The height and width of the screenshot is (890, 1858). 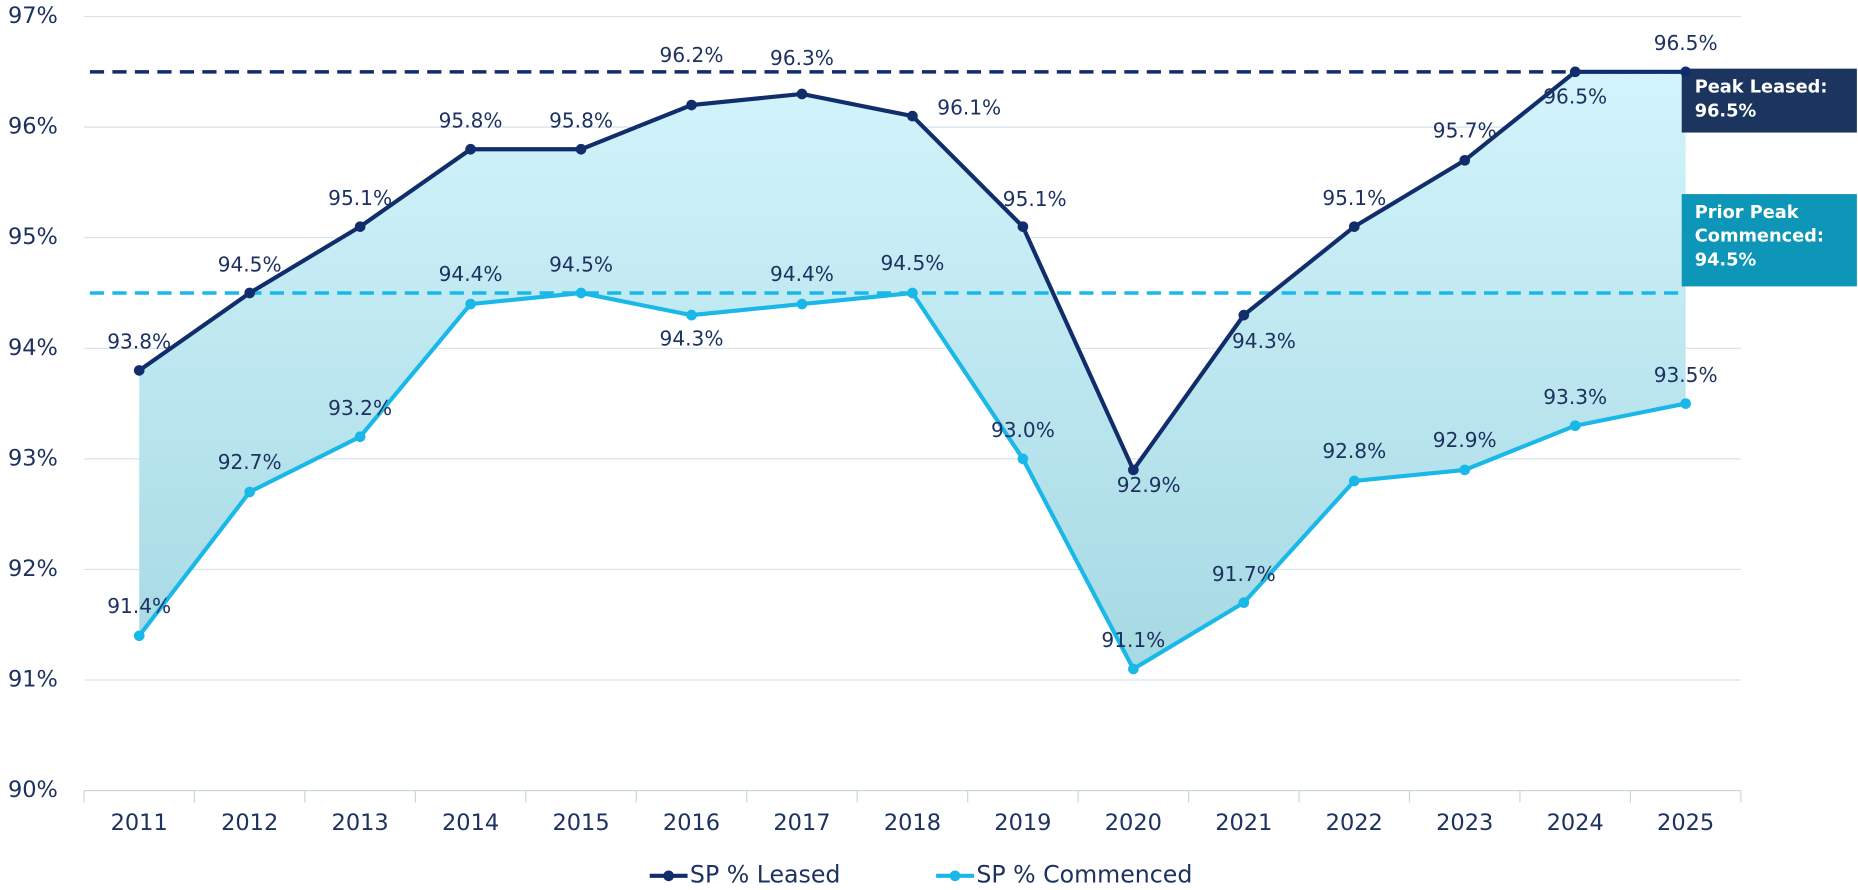 What do you see at coordinates (33, 16) in the screenshot?
I see `y-tick-label: 97%` at bounding box center [33, 16].